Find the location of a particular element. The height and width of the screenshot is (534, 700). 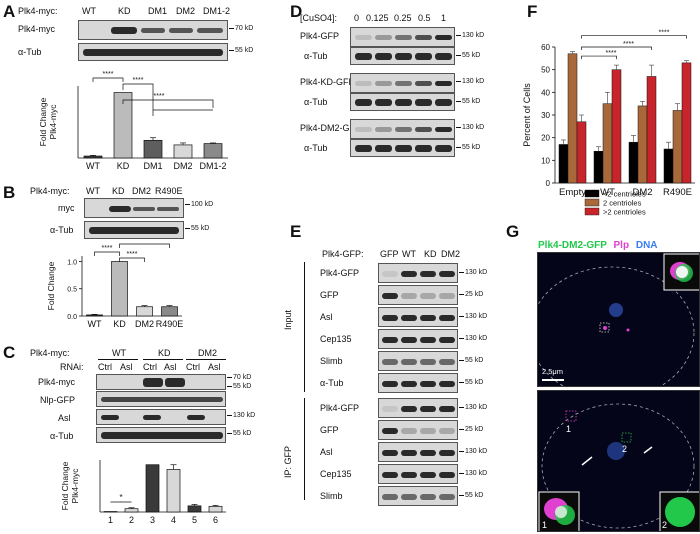

legend-label: <2 centrioles is located at coordinates (624, 194).